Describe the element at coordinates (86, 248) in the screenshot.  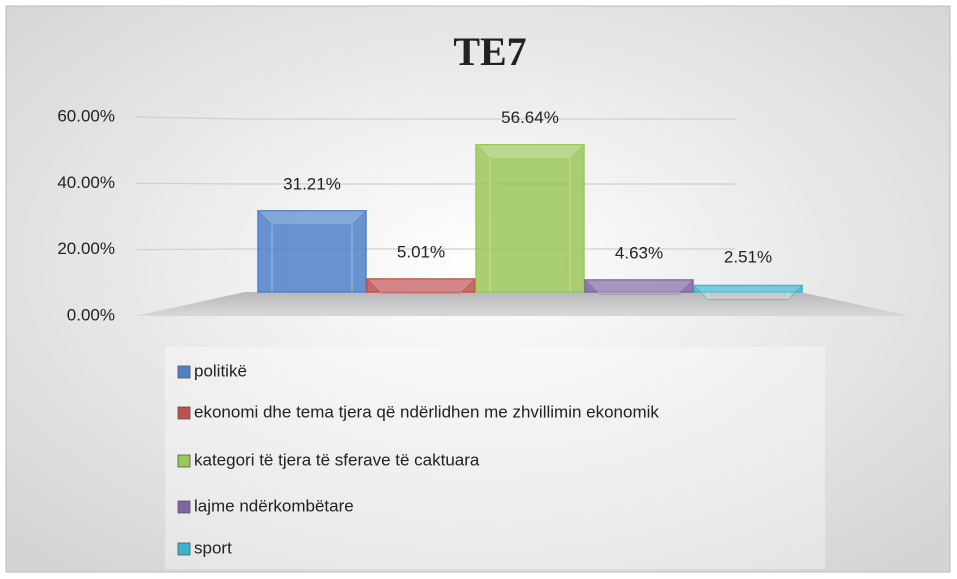
I see `y-tick-label: 20.00%` at that location.